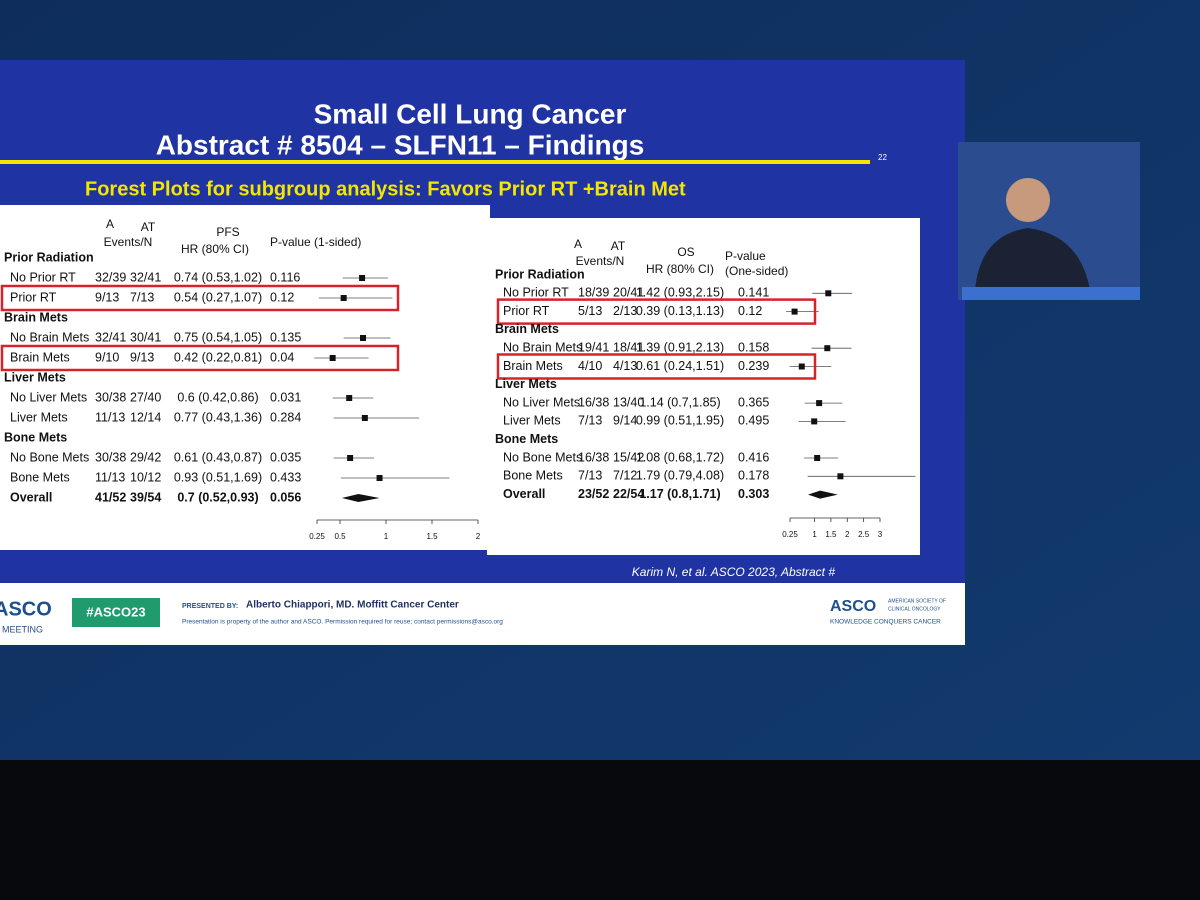  Describe the element at coordinates (536, 293) in the screenshot. I see `row-label: No Prior RT` at that location.